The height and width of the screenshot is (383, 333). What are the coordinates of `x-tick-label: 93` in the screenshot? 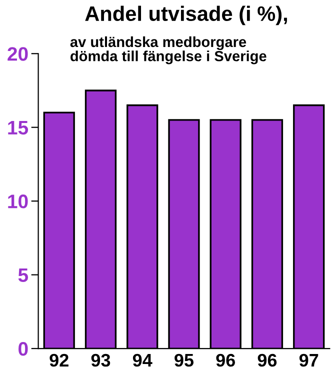 It's located at (100, 360).